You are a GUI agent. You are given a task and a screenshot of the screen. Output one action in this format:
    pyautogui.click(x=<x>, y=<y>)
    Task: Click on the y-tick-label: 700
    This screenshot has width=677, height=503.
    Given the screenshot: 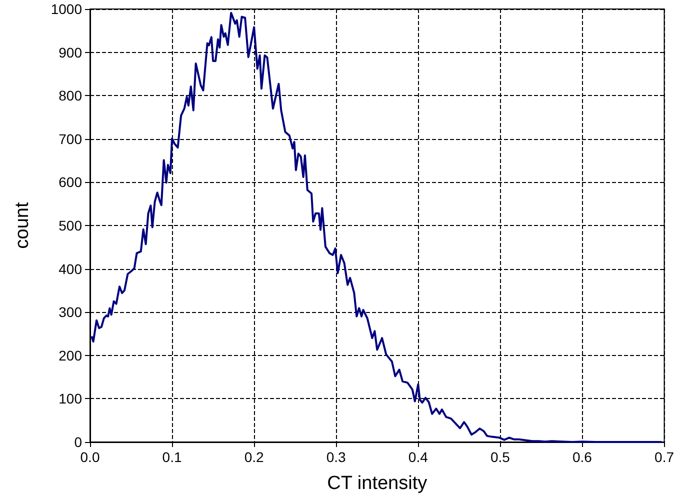 What is the action you would take?
    pyautogui.click(x=70, y=138)
    